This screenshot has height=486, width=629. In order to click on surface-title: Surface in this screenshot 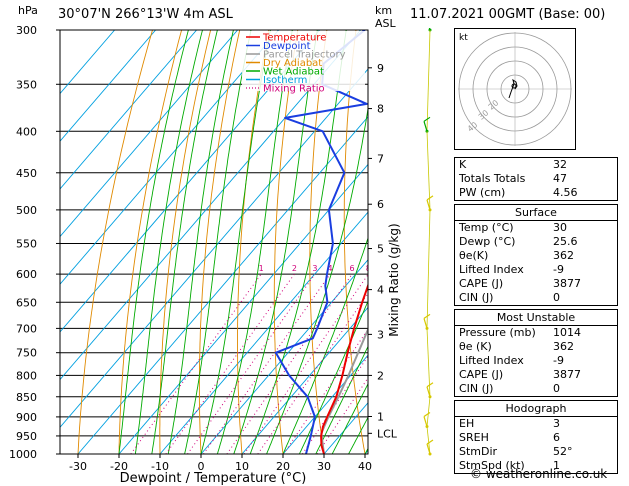, I will do `click(536, 213)`.